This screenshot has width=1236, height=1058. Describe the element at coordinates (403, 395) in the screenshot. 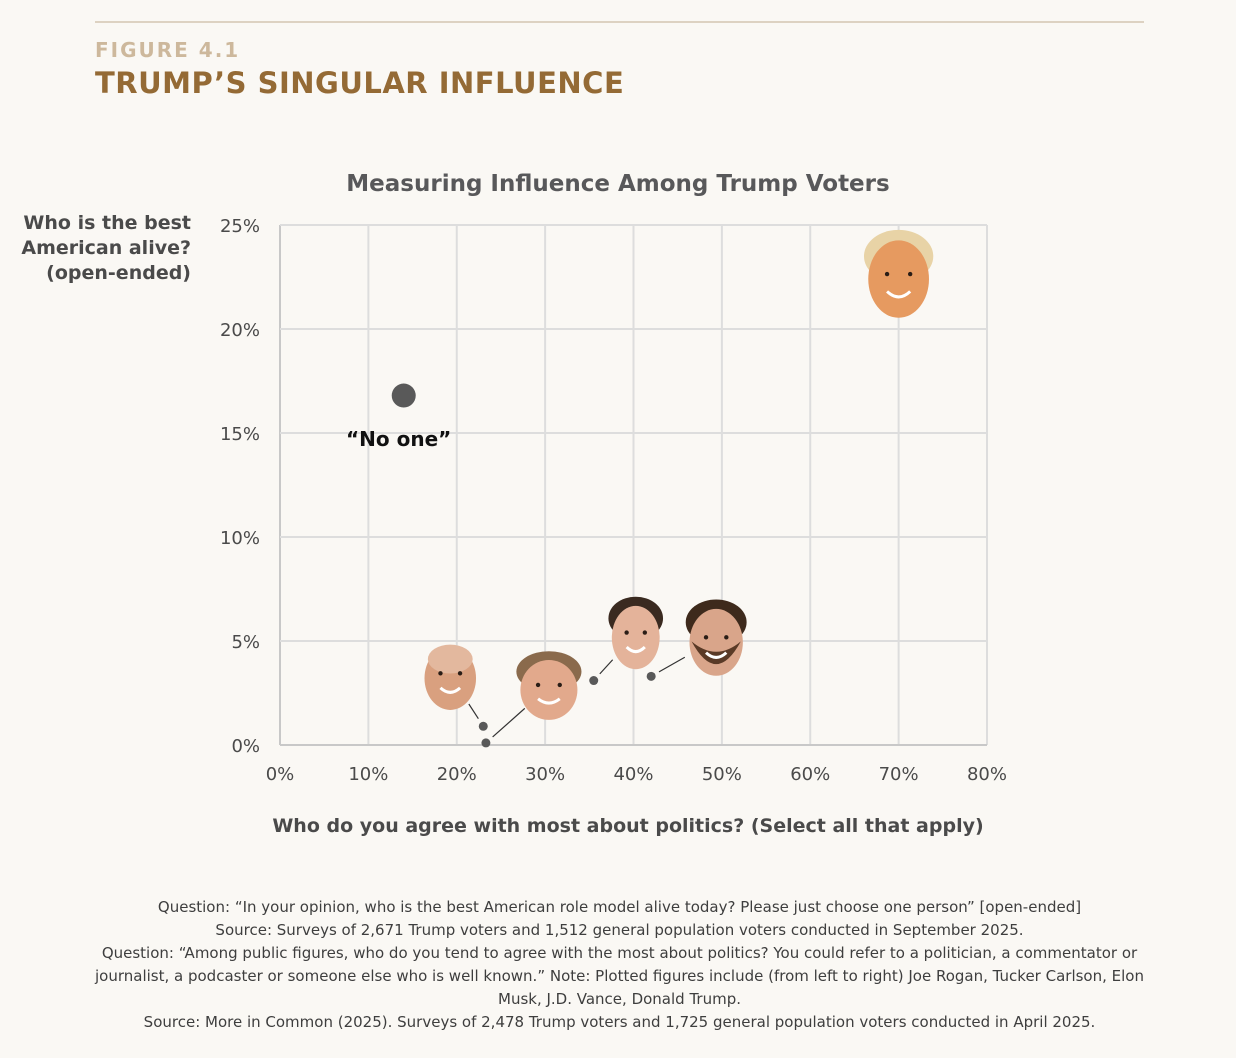

I see `data-point-no-one` at that location.